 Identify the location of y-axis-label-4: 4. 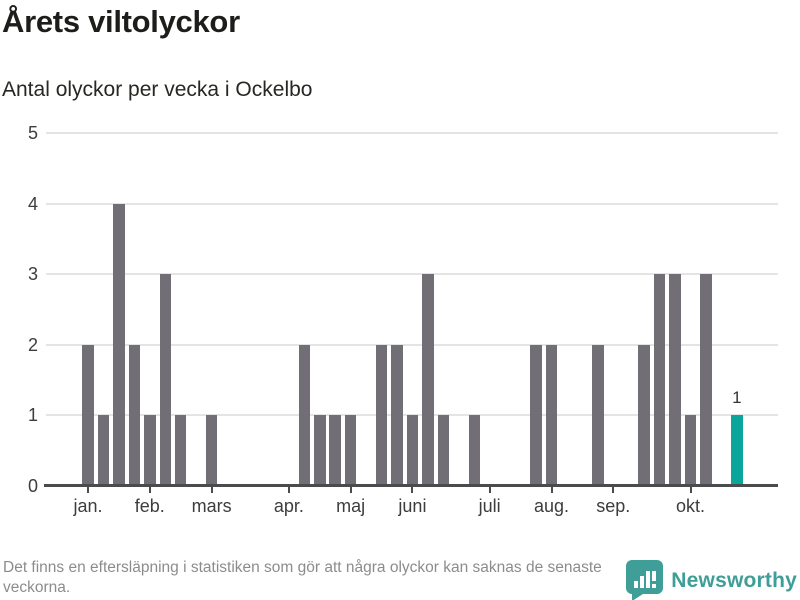
(32, 203).